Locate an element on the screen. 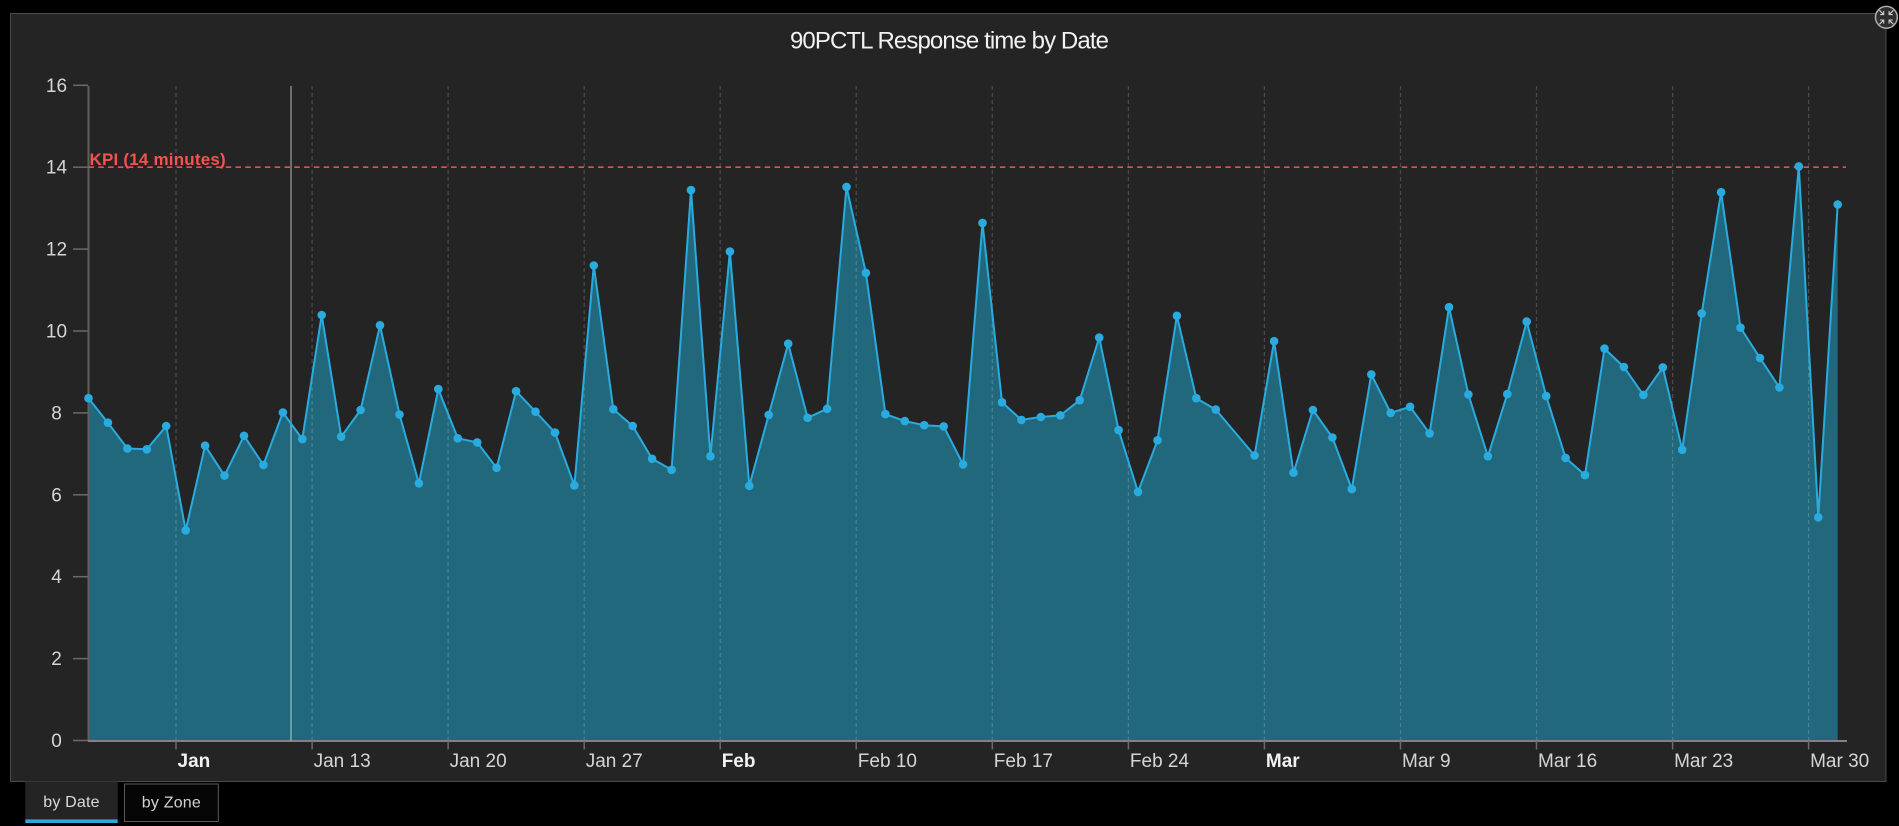 Image resolution: width=1899 pixels, height=826 pixels. svg-text: 16 is located at coordinates (56, 86).